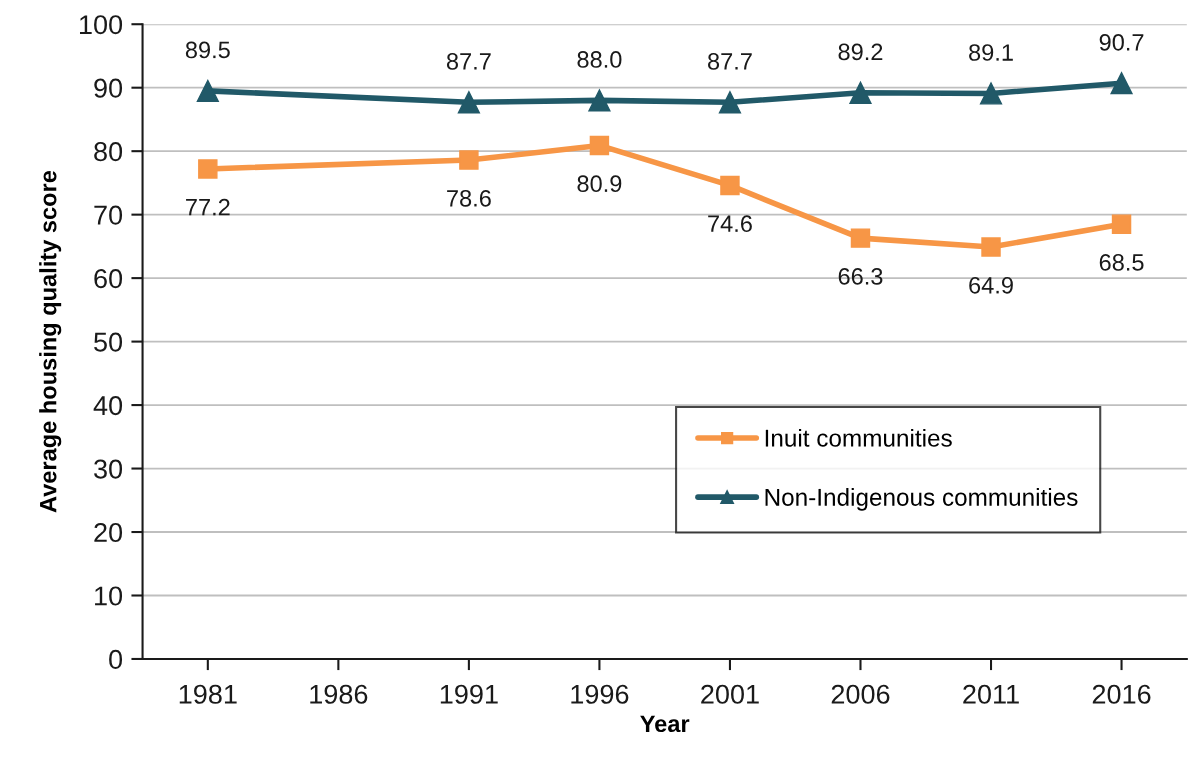  I want to click on x-tick-label: 1996, so click(600, 694).